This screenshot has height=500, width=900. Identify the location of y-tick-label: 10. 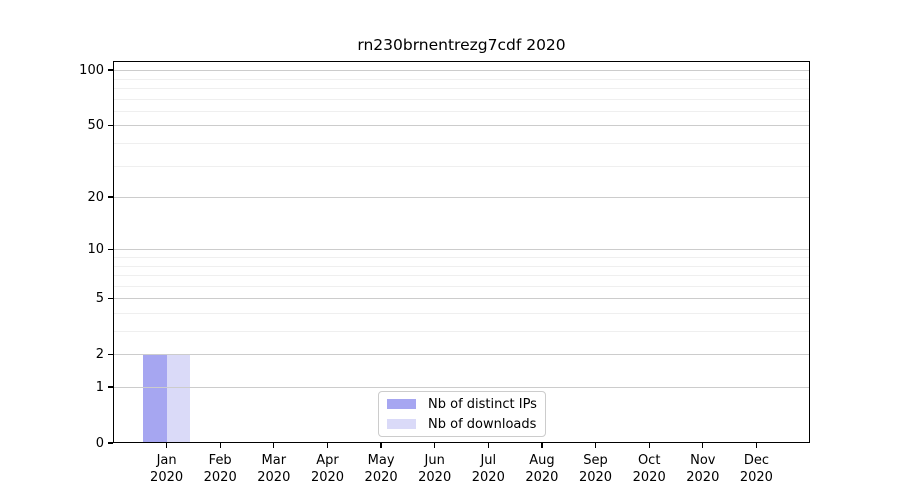
(95, 249).